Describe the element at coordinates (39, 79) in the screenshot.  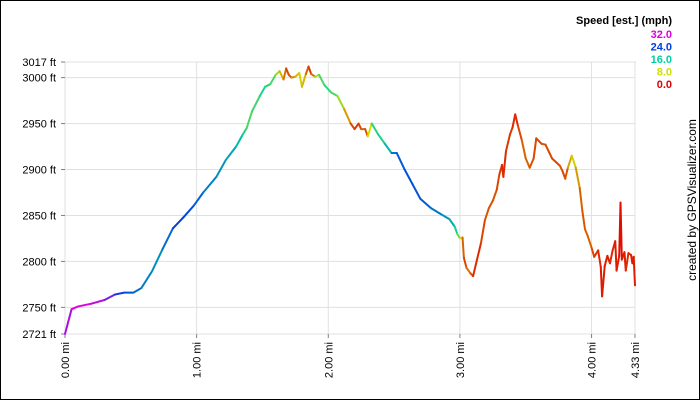
I see `y-tick-label: 3000 ft` at that location.